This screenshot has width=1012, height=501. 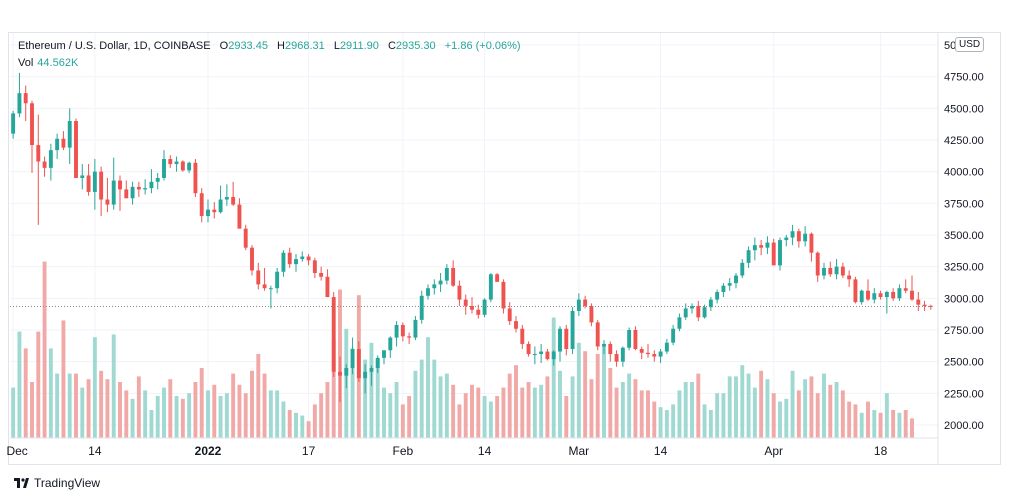 I want to click on currency-button: USD, so click(x=970, y=44).